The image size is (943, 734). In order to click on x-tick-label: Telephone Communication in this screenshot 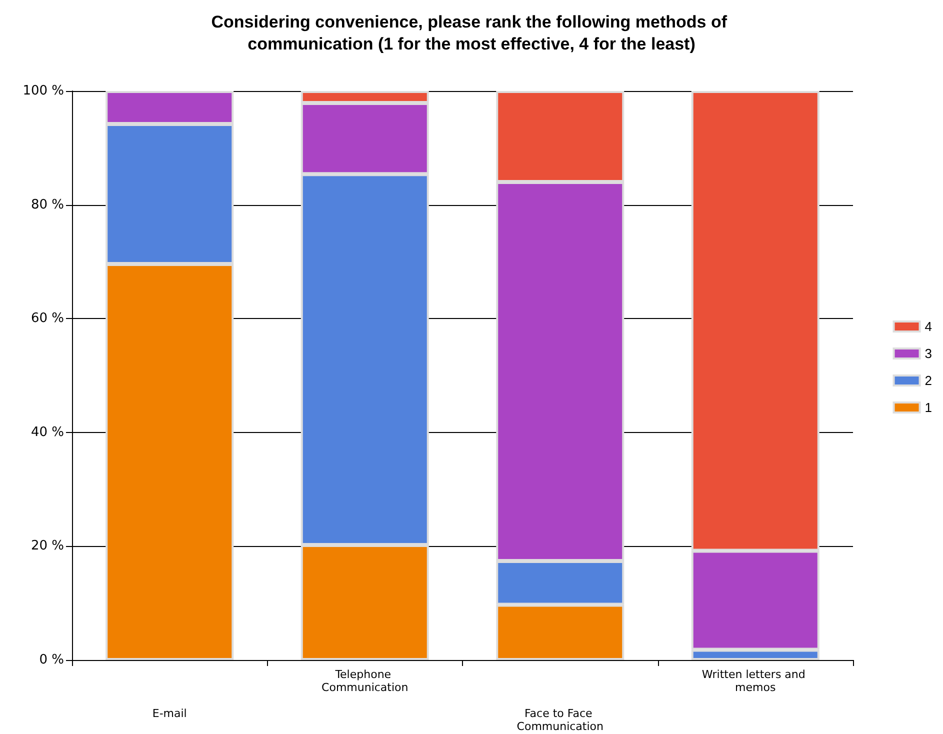, I will do `click(365, 681)`.